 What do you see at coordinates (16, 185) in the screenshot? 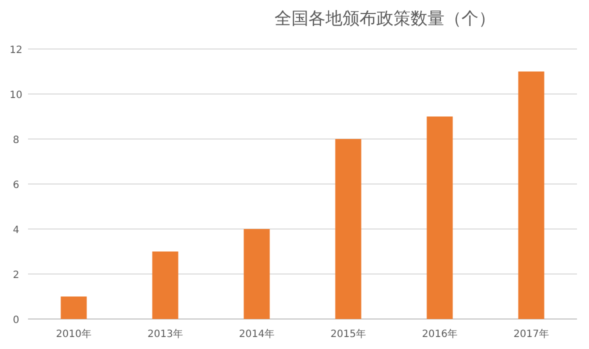
I see `y-tick-label: 6` at bounding box center [16, 185].